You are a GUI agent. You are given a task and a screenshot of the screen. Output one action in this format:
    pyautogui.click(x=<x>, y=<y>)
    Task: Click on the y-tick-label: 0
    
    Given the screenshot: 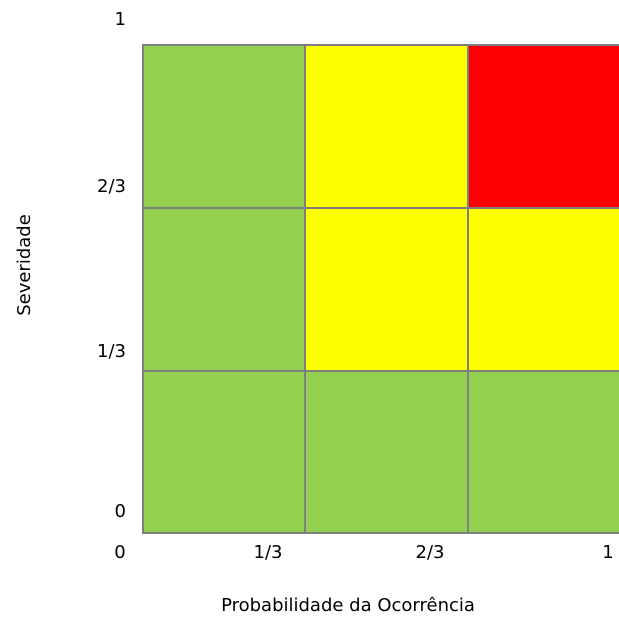 What is the action you would take?
    pyautogui.click(x=120, y=511)
    